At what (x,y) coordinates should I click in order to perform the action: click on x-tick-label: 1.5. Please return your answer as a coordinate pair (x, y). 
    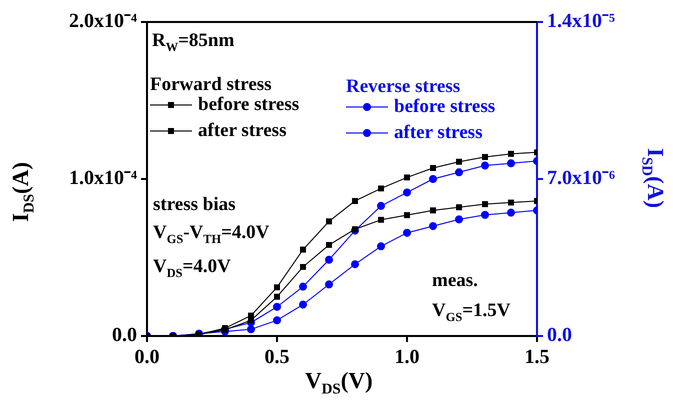
    Looking at the image, I should click on (537, 357).